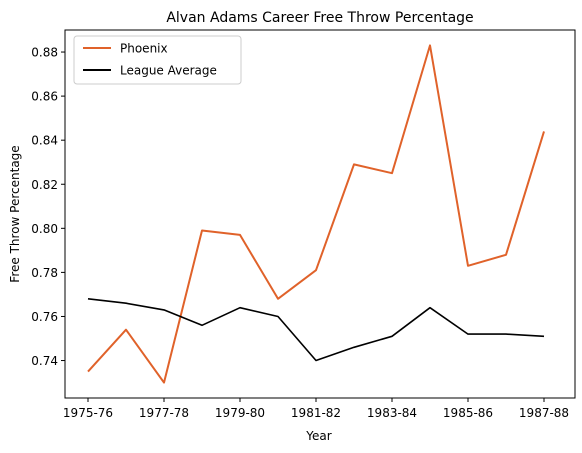 Image resolution: width=582 pixels, height=453 pixels. What do you see at coordinates (544, 413) in the screenshot?
I see `x-tick-label: 1987-88` at bounding box center [544, 413].